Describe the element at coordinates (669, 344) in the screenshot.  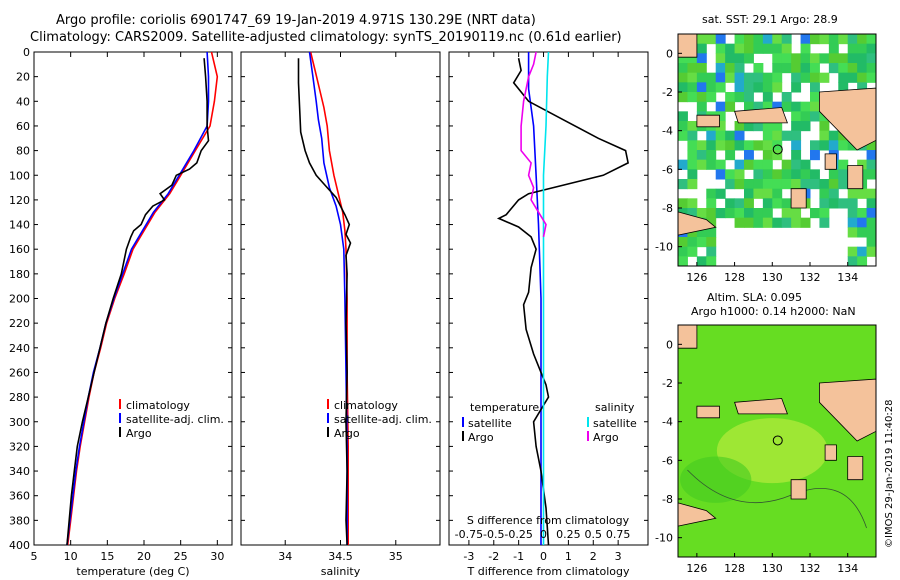
I see `map-ytick-label: 0` at that location.